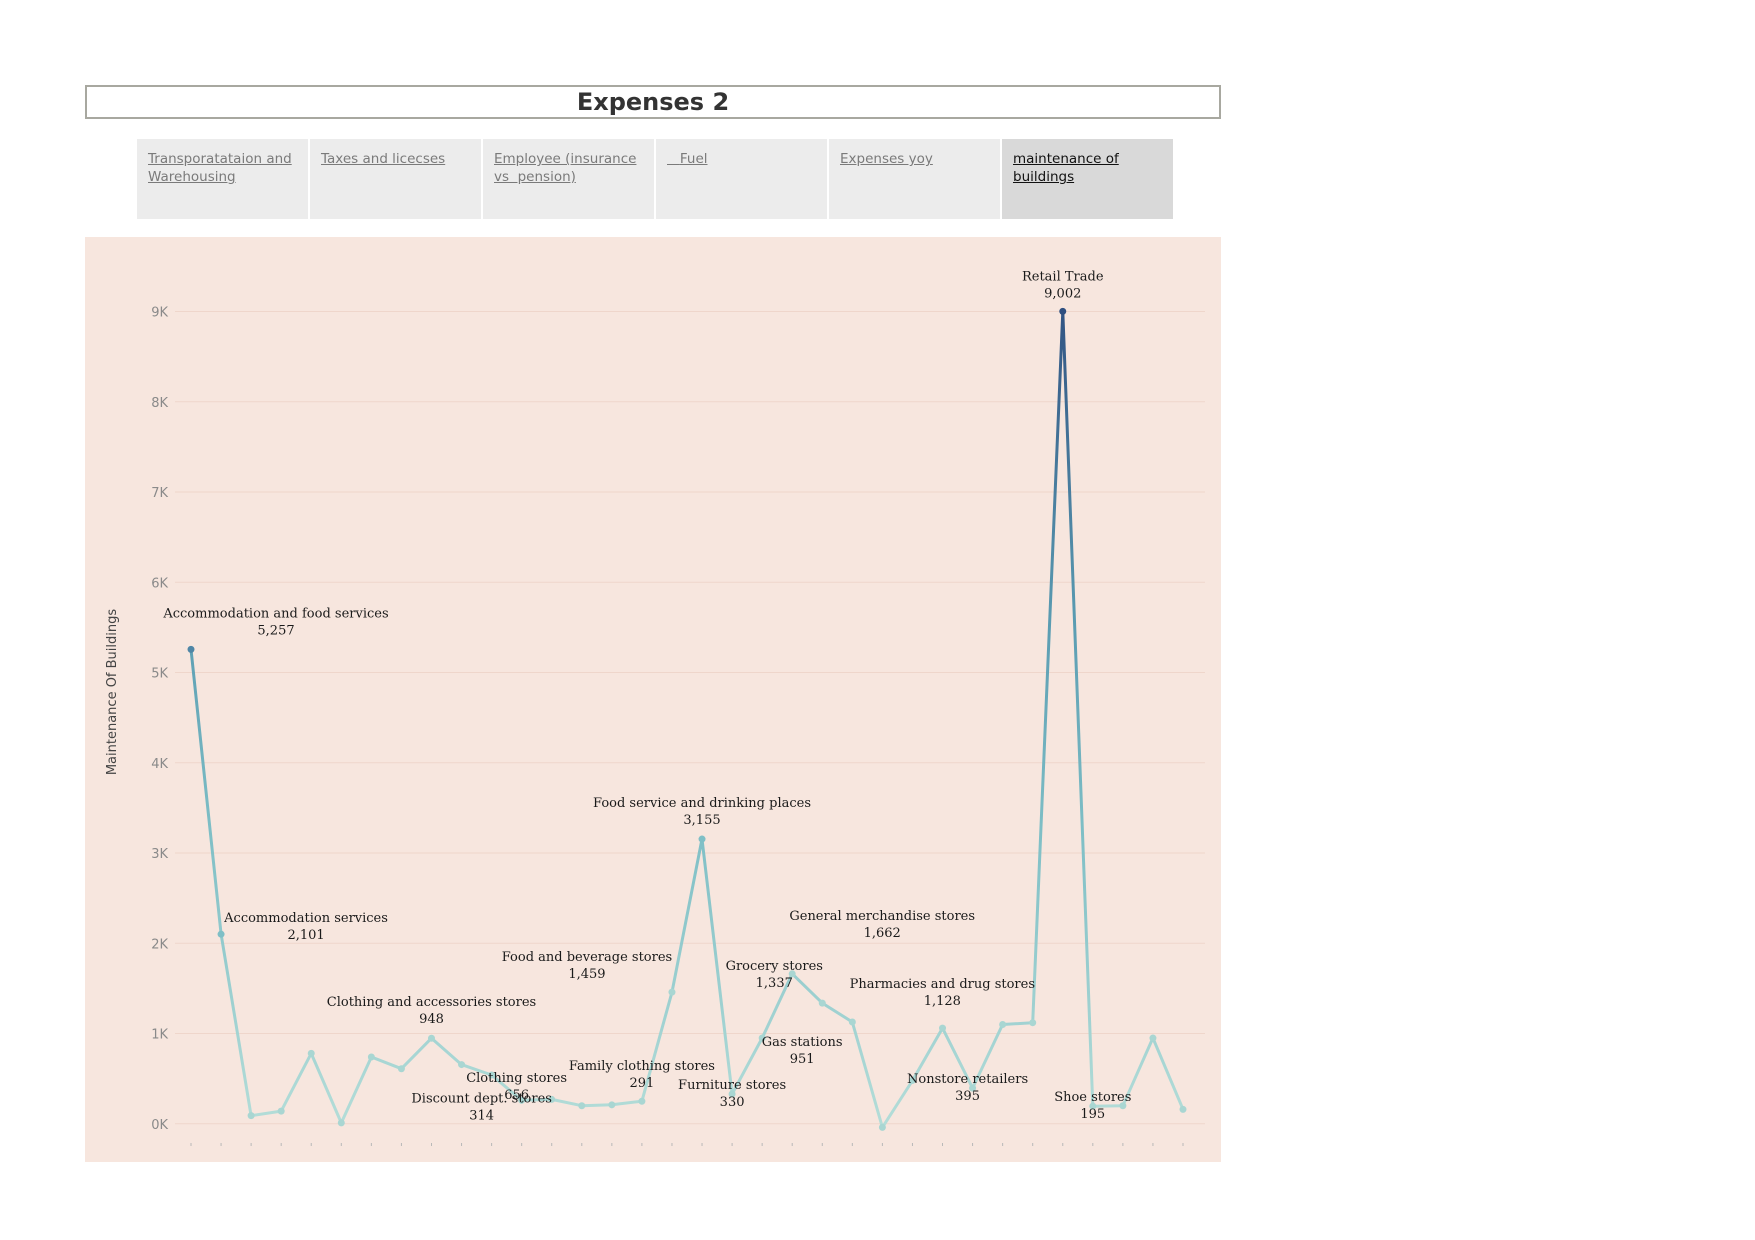  I want to click on data-label-name: Food and beverage stores, so click(587, 957).